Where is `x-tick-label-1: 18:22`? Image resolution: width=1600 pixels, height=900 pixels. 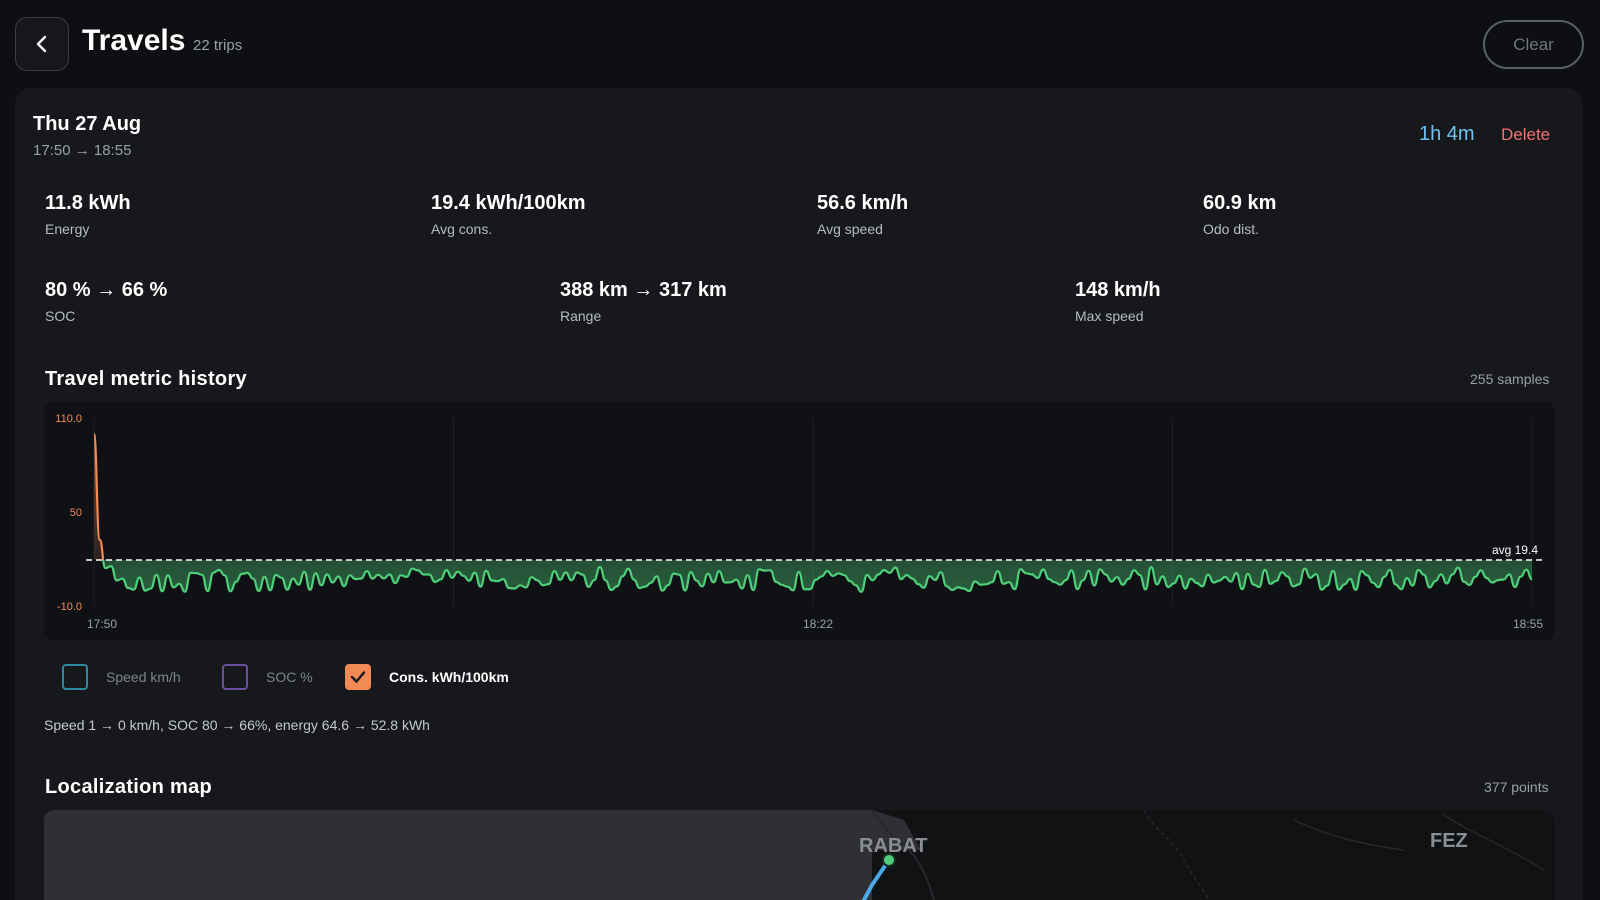
x-tick-label-1: 18:22 is located at coordinates (818, 624).